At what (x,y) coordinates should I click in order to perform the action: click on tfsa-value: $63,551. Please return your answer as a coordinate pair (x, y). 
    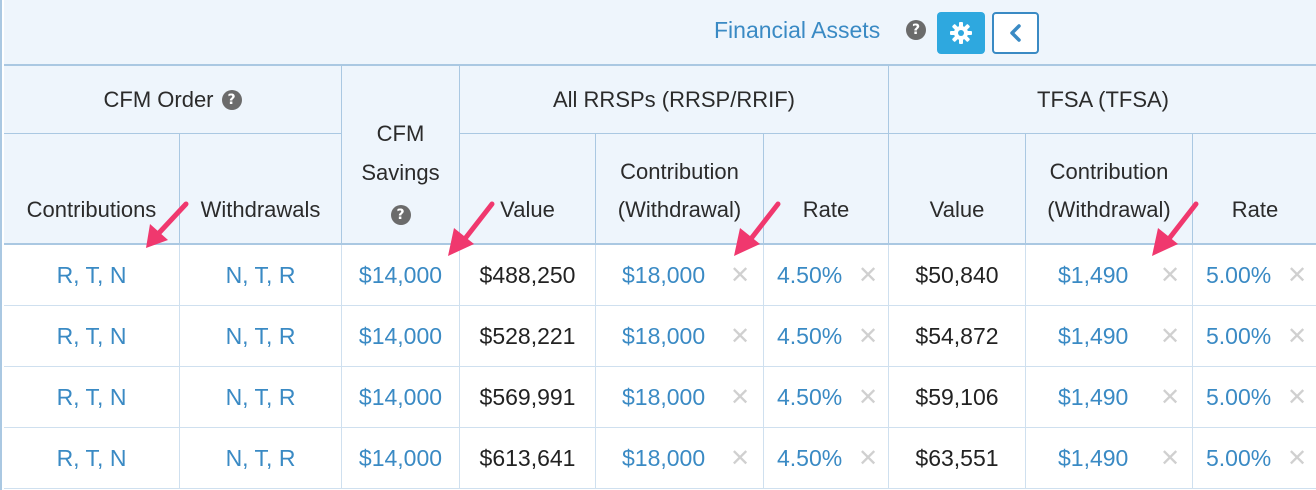
    Looking at the image, I should click on (957, 457).